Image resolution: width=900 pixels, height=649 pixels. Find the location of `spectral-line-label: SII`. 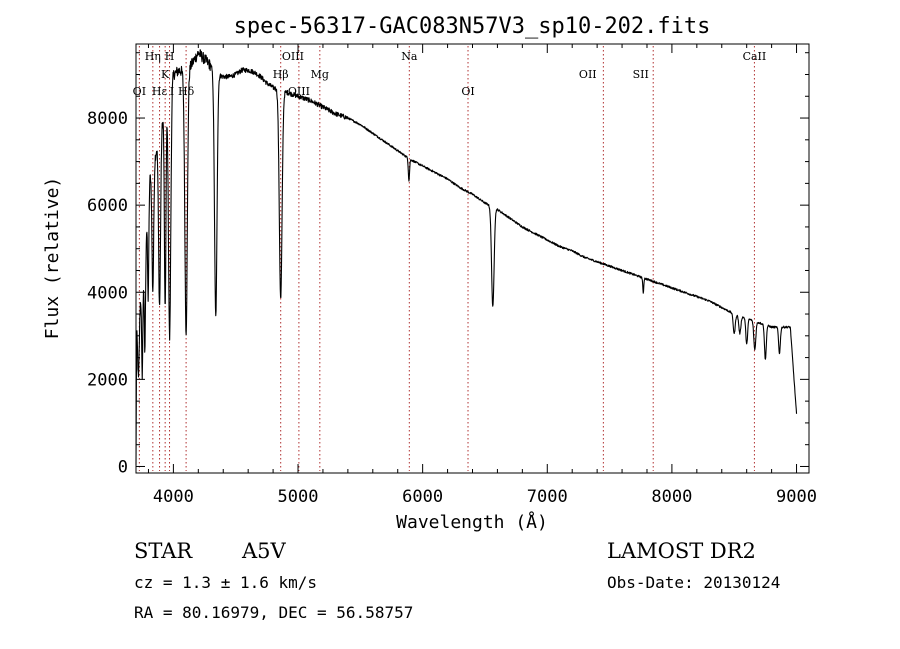

spectral-line-label: SII is located at coordinates (641, 74).